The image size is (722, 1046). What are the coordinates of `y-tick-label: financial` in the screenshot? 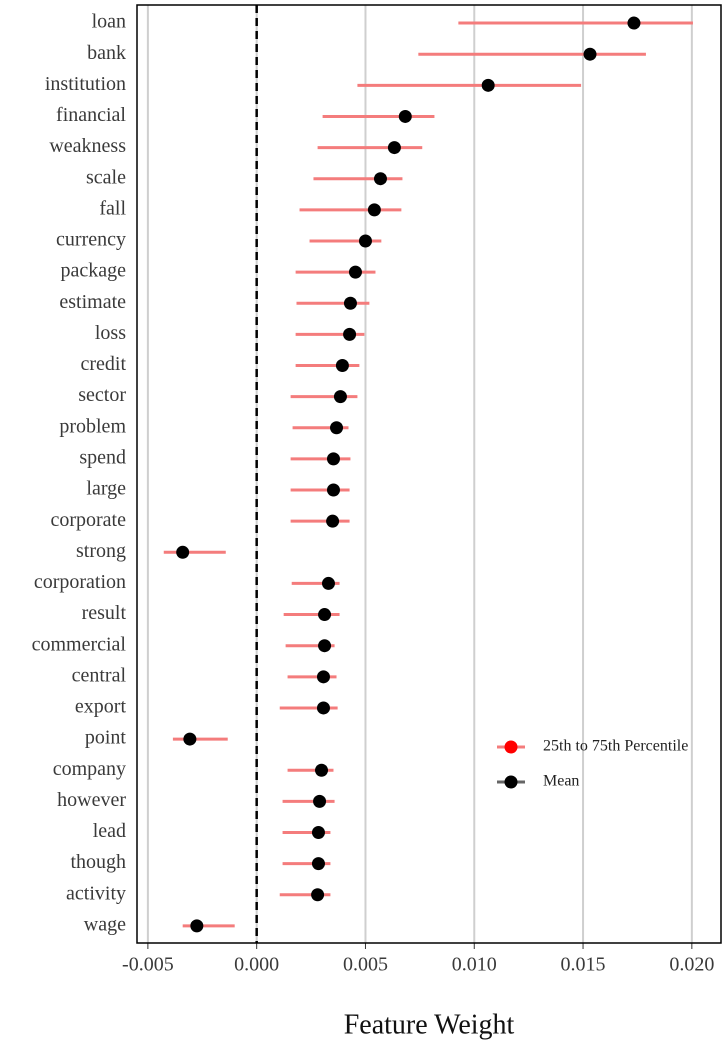 It's located at (91, 115).